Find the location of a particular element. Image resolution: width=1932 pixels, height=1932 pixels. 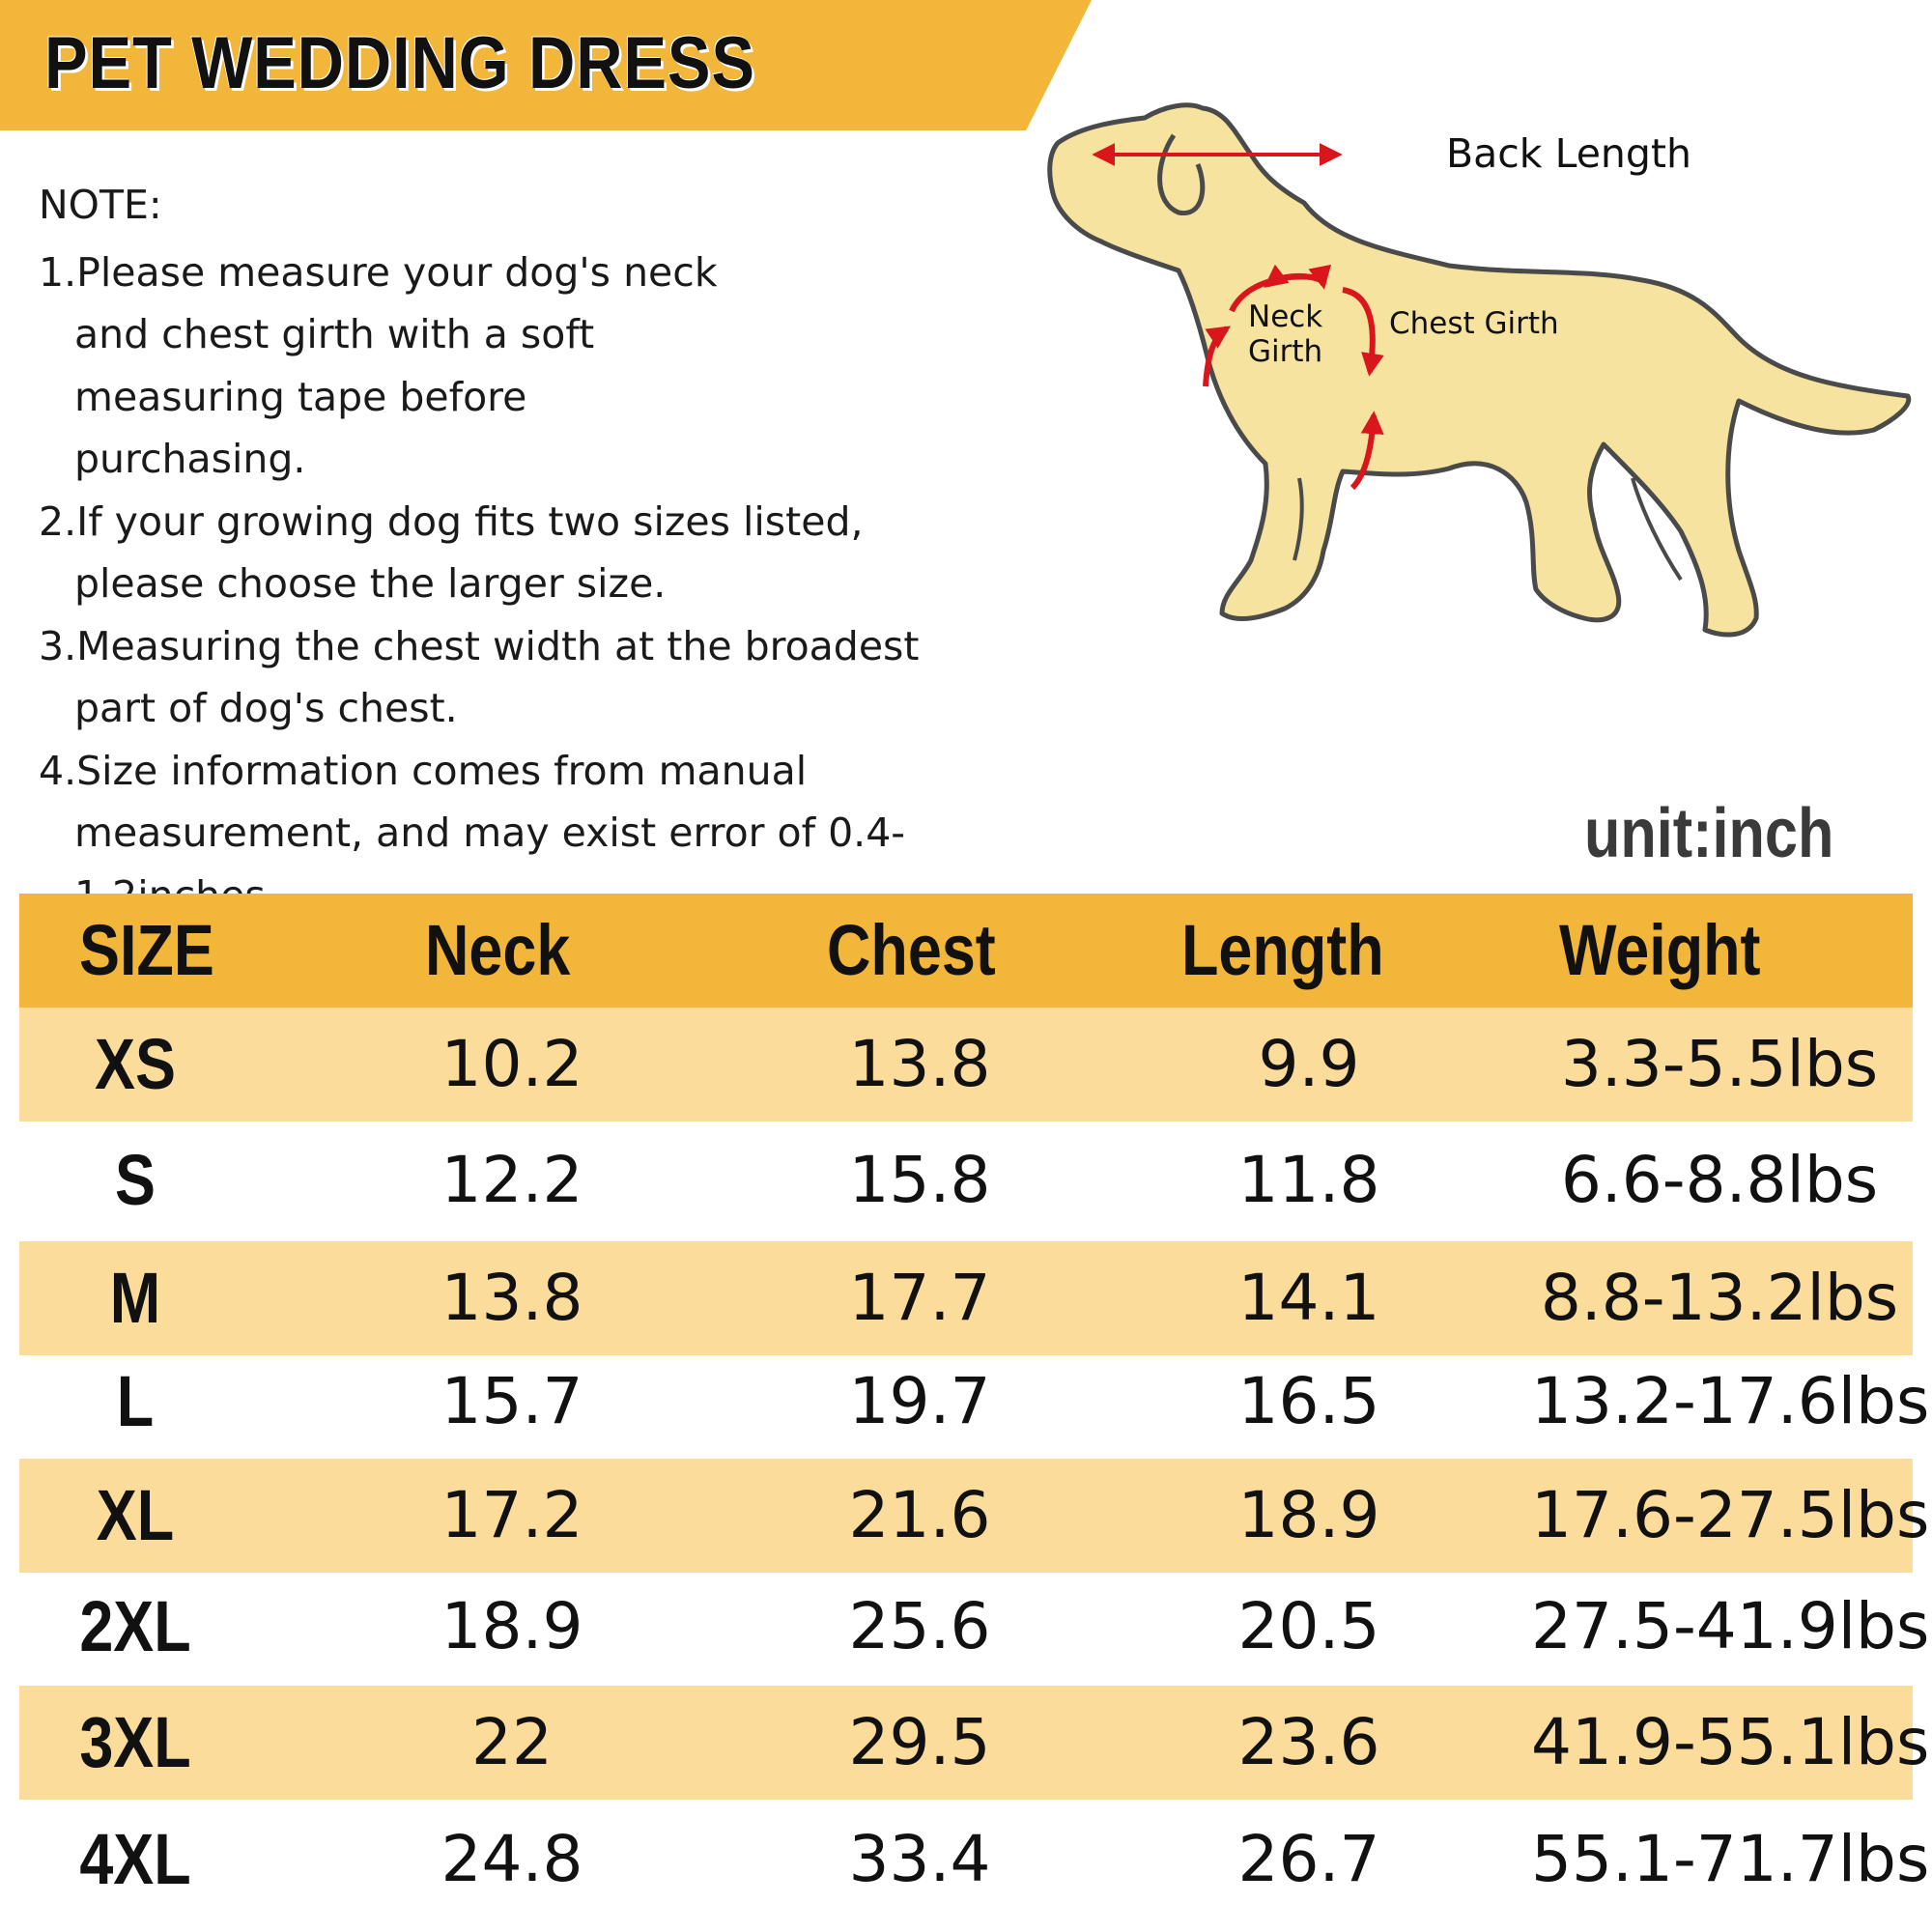

chest-girth-label: Chest Girth is located at coordinates (1474, 323).